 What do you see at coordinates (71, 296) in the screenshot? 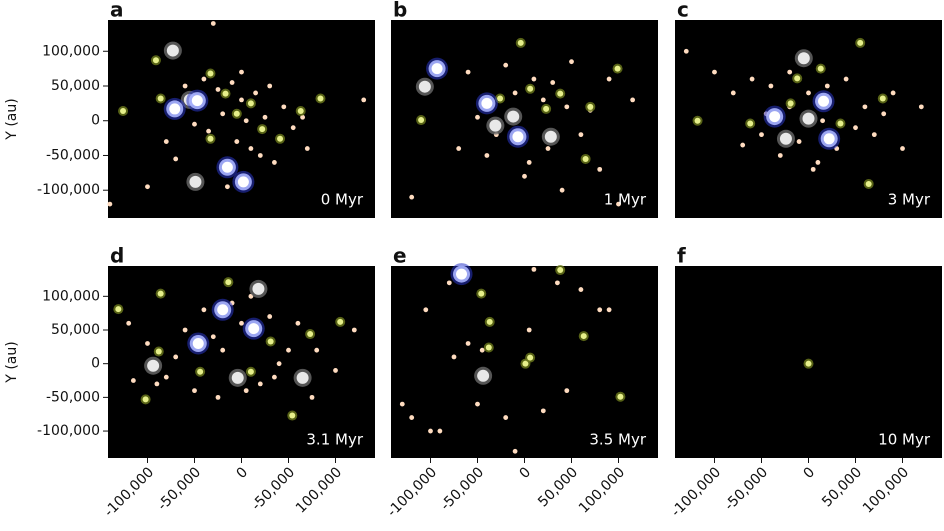
I see `y-tick-label: 100,000` at bounding box center [71, 296].